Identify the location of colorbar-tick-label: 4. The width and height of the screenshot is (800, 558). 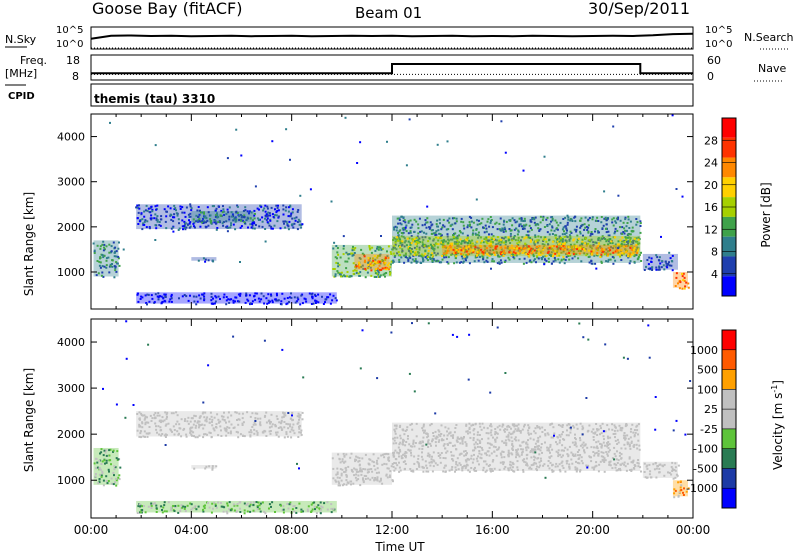
(714, 274).